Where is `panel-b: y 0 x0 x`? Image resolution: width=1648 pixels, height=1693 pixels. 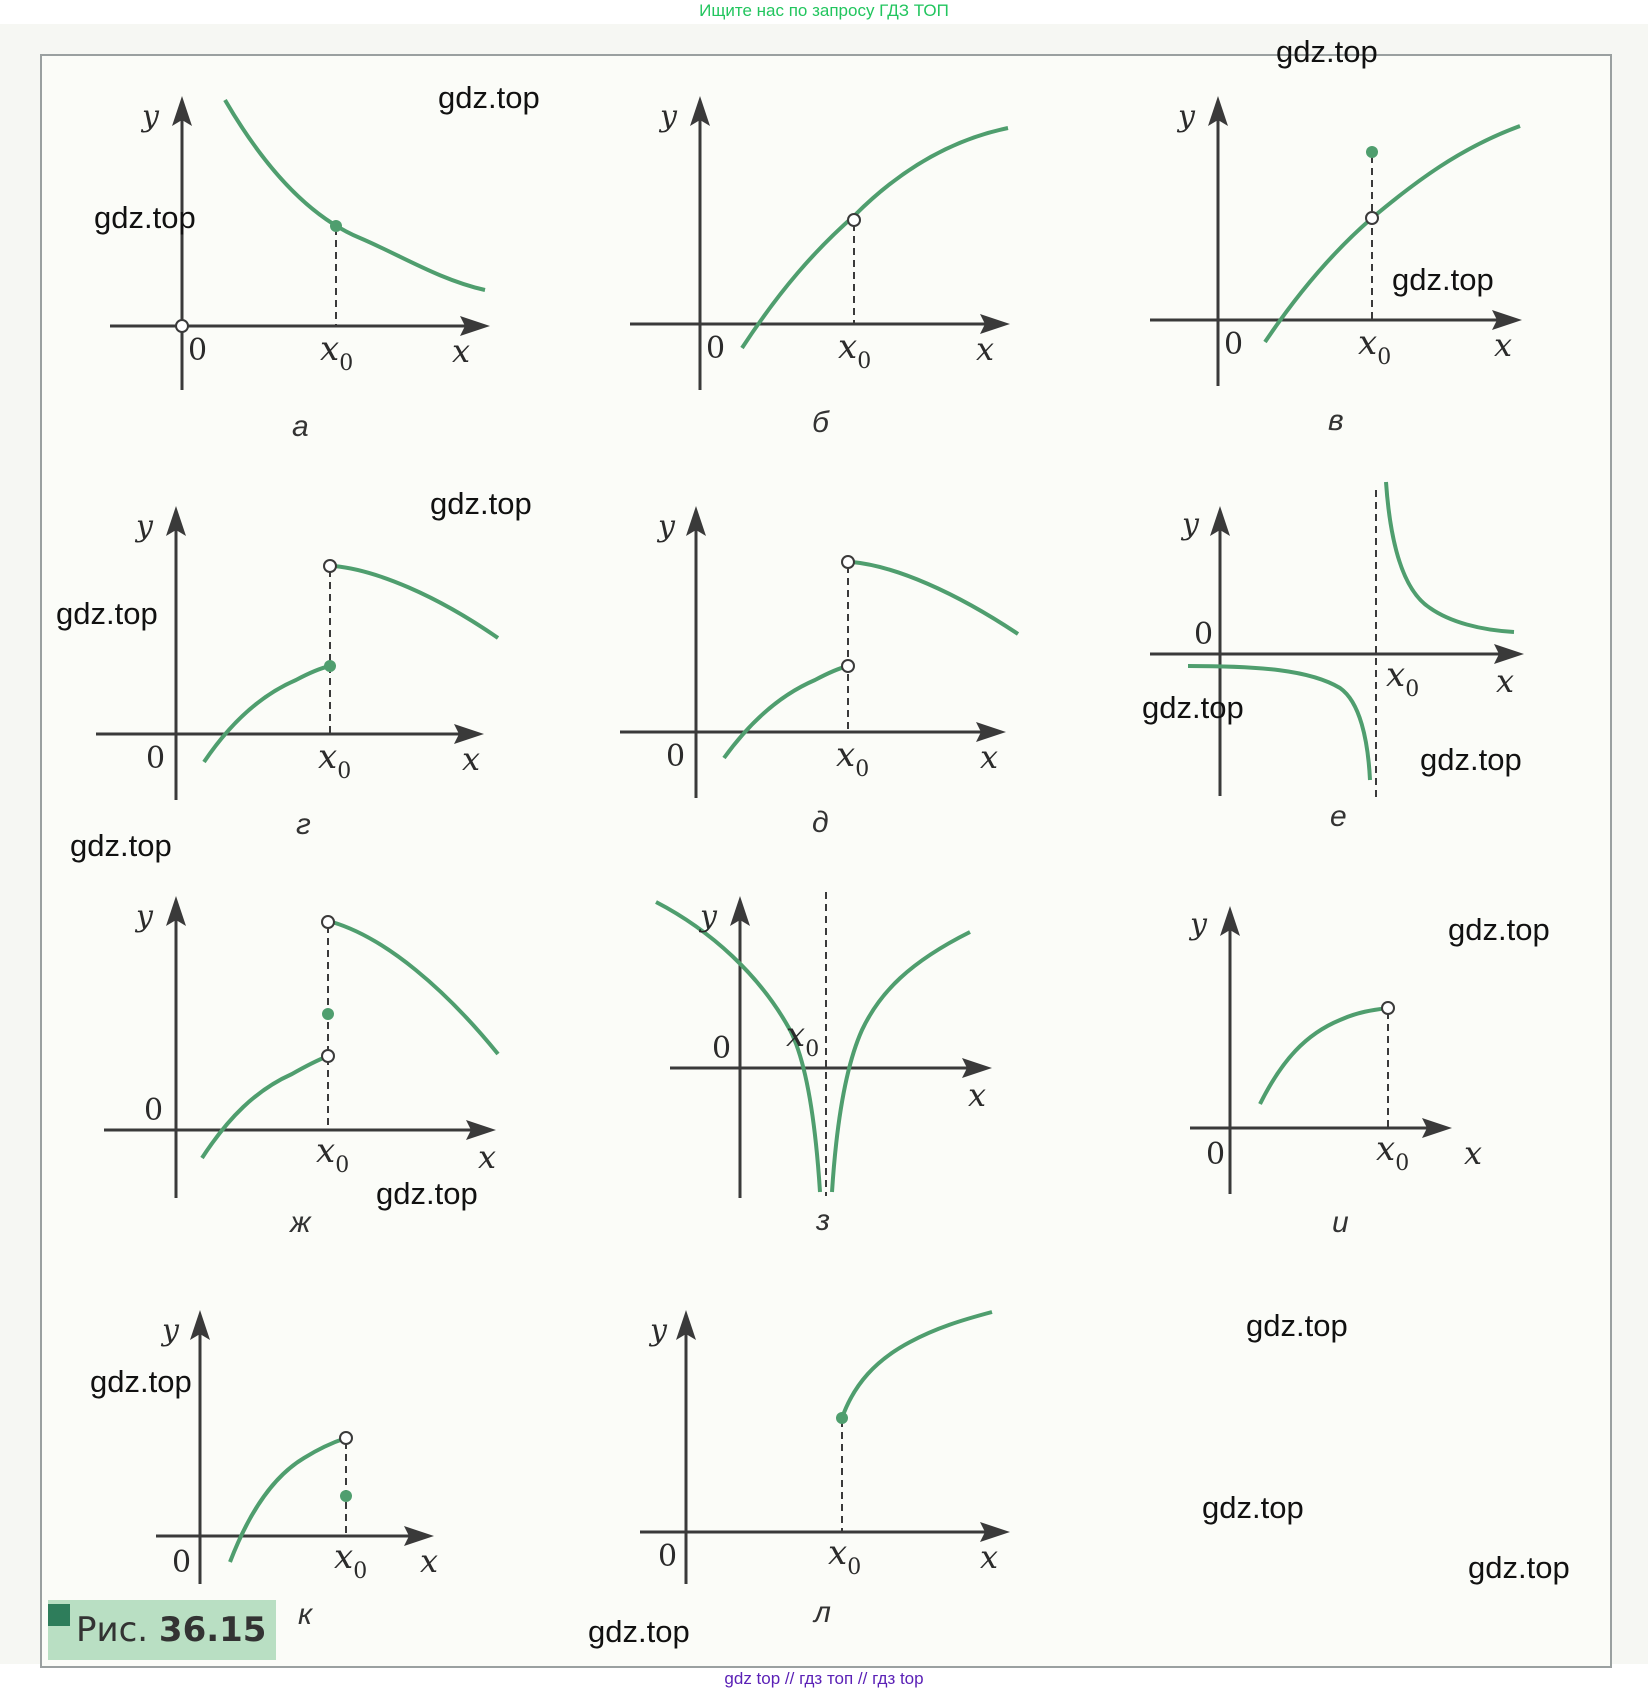 panel-b: y 0 x0 x is located at coordinates (830, 245).